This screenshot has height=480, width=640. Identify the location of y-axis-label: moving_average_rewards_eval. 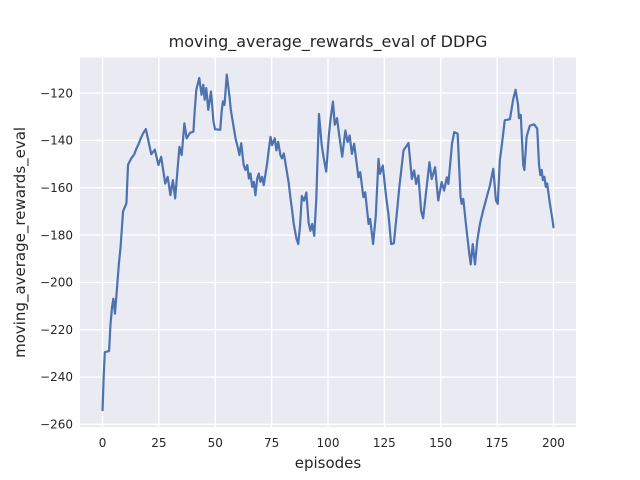
(20, 242).